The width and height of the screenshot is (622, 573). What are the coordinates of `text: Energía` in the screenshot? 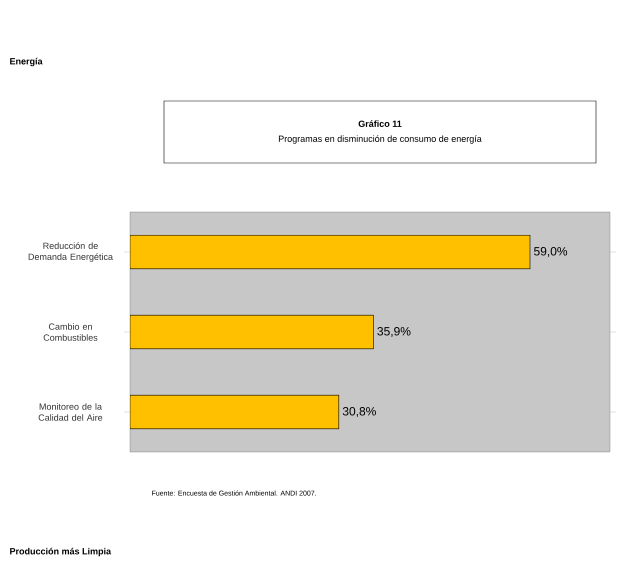 It's located at (26, 62).